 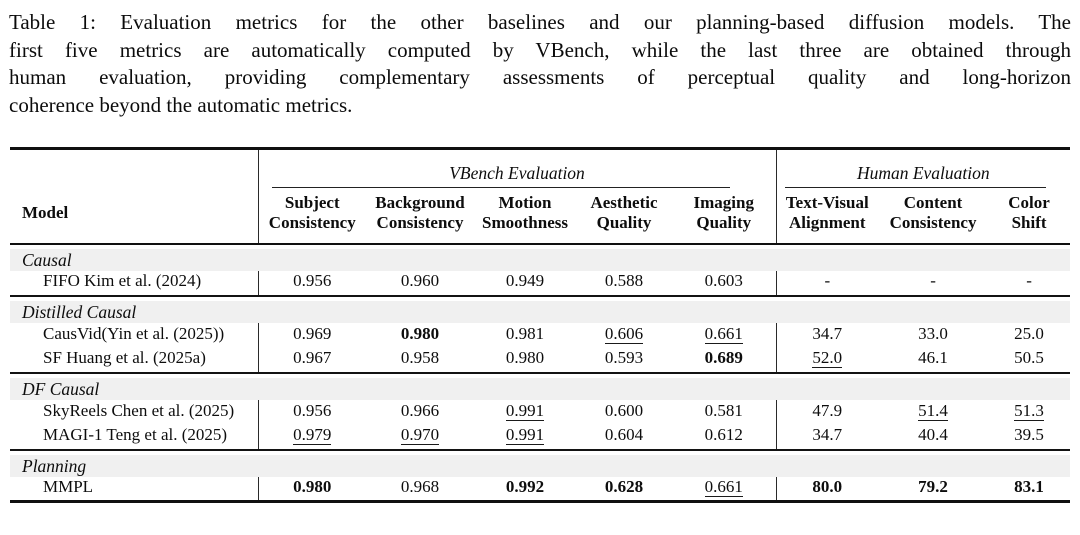 What do you see at coordinates (624, 412) in the screenshot?
I see `value-cell: 0.600` at bounding box center [624, 412].